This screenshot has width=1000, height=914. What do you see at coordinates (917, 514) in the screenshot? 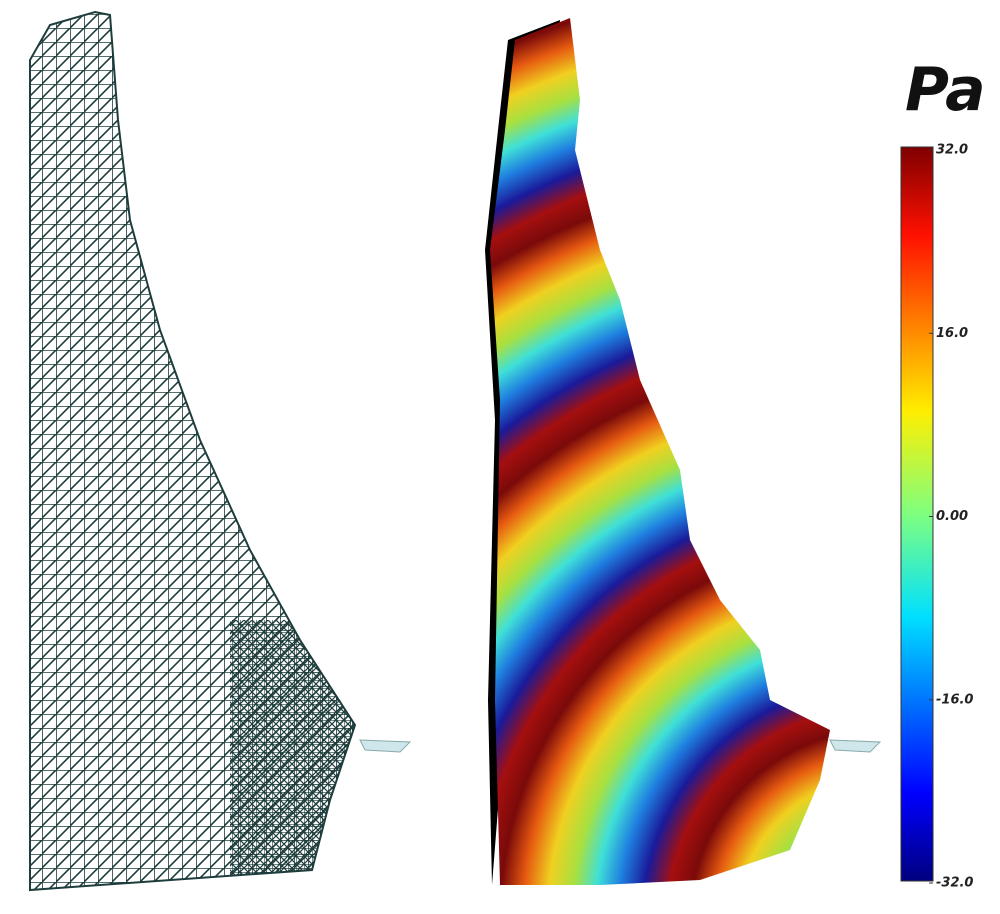
I see `colorbar` at bounding box center [917, 514].